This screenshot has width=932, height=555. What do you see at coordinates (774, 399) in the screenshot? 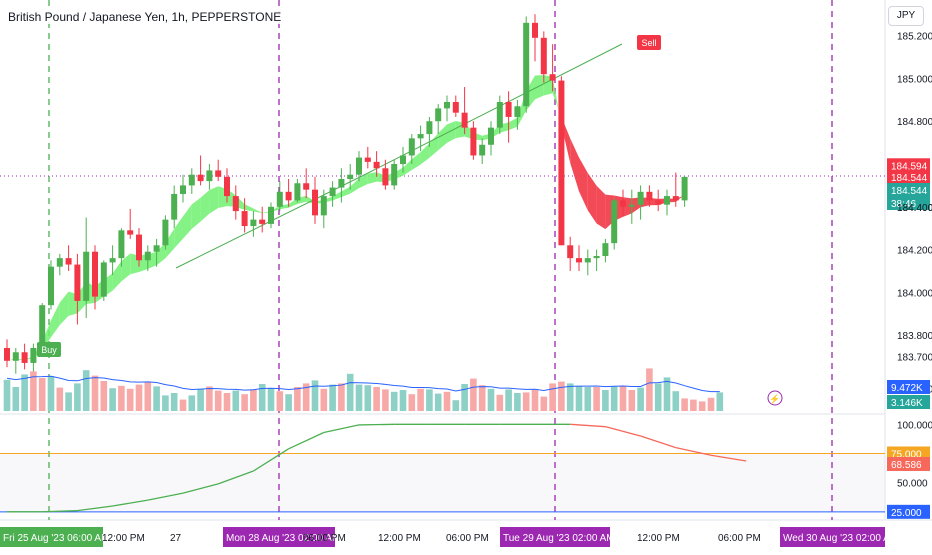
I see `lightning-glyph: ⚡` at bounding box center [774, 399].